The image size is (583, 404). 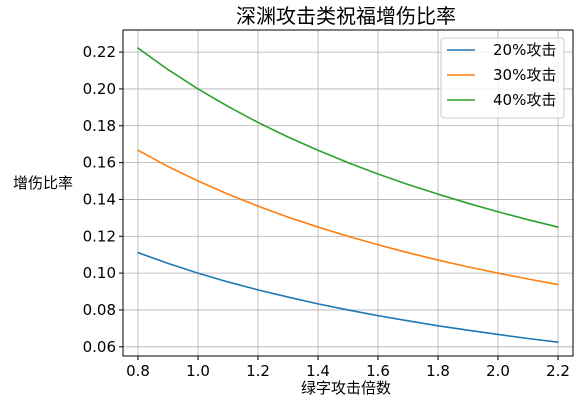 What do you see at coordinates (524, 50) in the screenshot?
I see `legend-label-20: 20%攻击` at bounding box center [524, 50].